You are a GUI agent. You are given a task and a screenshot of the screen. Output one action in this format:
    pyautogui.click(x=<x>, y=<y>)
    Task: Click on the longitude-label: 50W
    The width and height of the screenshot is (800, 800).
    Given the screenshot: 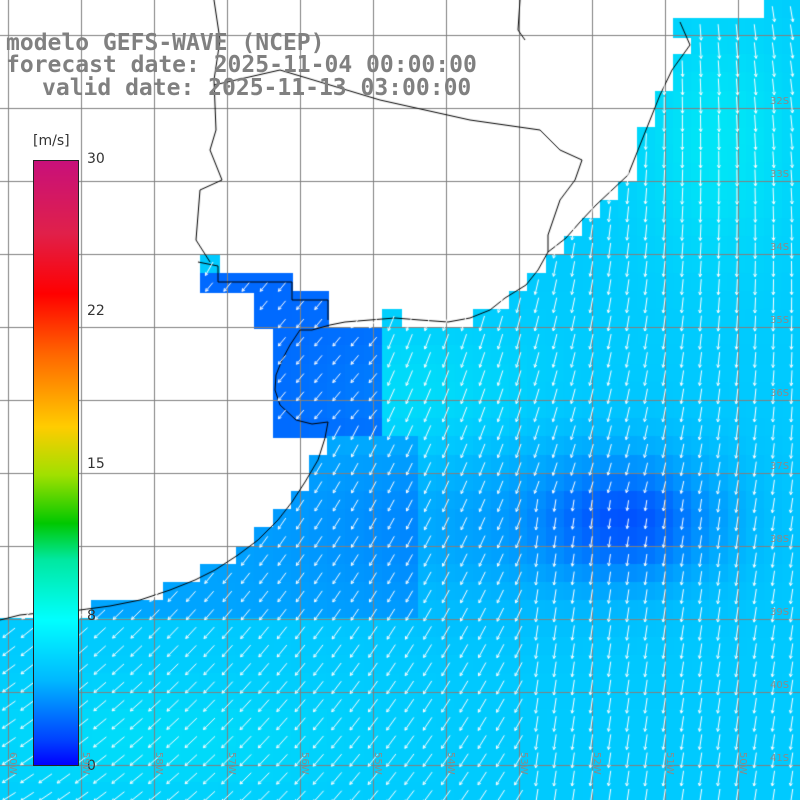 What is the action you would take?
    pyautogui.click(x=742, y=763)
    